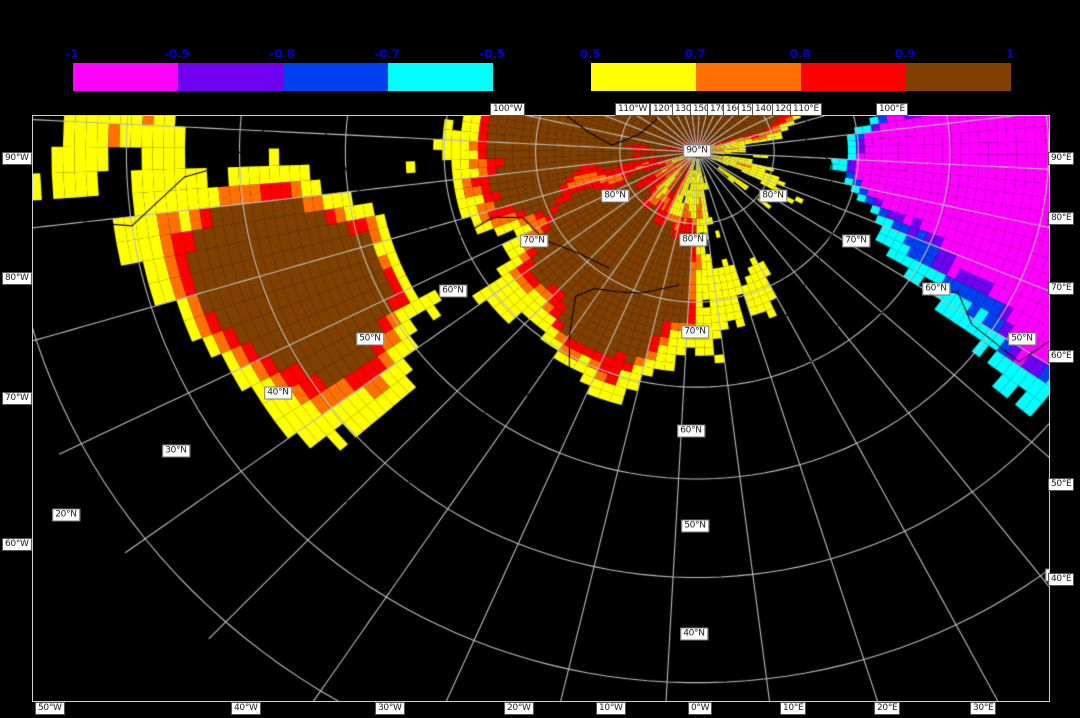  Describe the element at coordinates (50, 708) in the screenshot. I see `bottom-longitude-label: 50°W` at that location.